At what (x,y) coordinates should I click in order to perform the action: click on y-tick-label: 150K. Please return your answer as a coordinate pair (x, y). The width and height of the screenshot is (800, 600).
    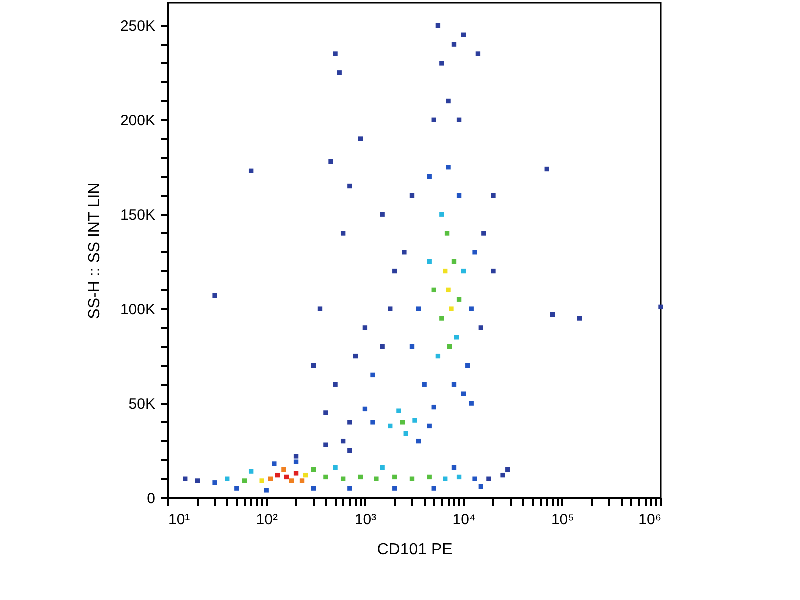
    Looking at the image, I should click on (138, 215).